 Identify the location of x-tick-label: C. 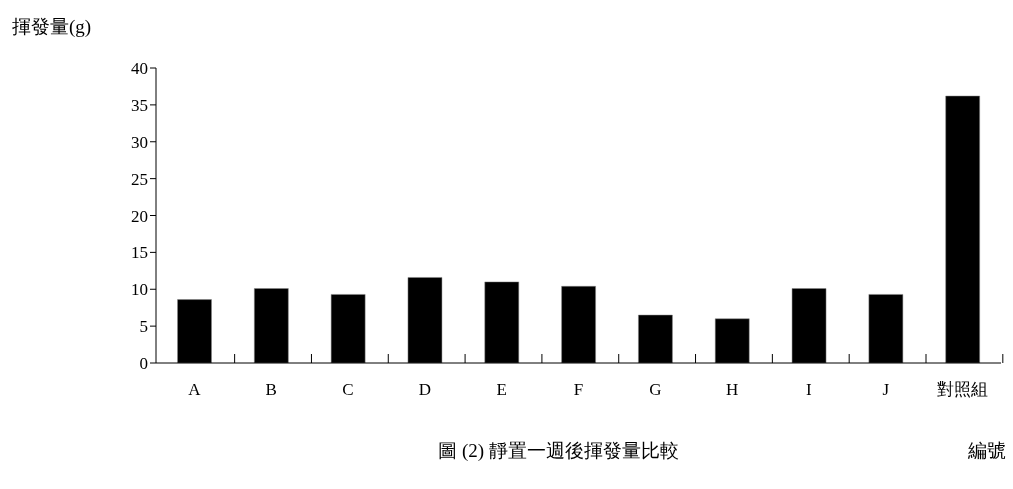
(348, 389).